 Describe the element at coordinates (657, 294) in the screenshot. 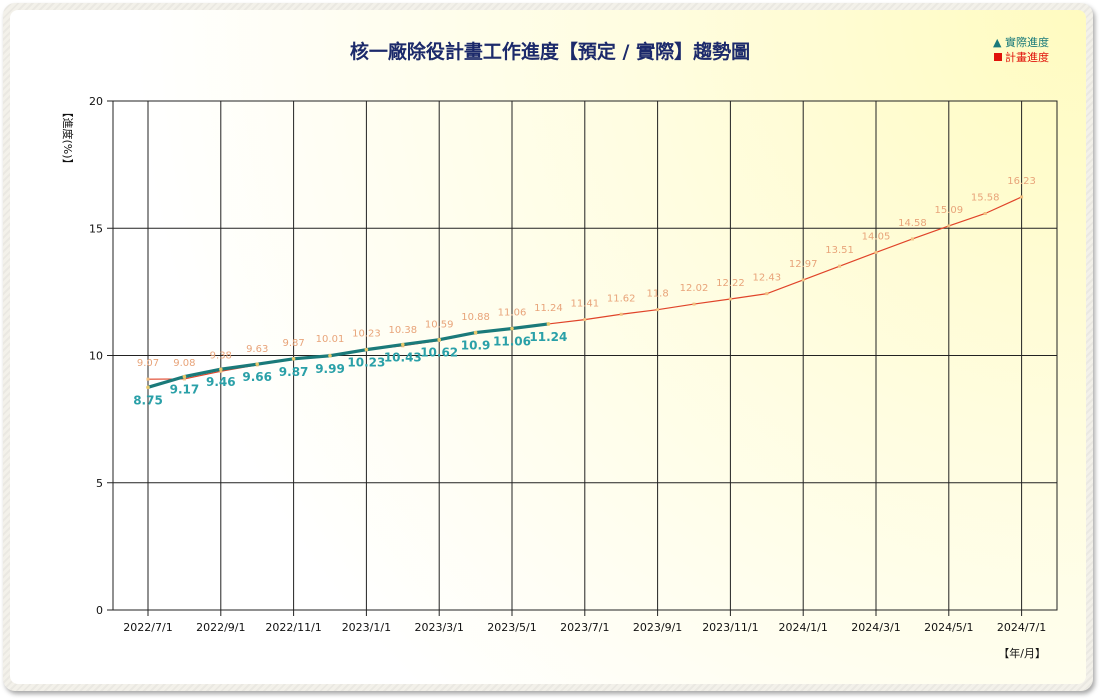

I see `plan-data-label: 11.8` at that location.